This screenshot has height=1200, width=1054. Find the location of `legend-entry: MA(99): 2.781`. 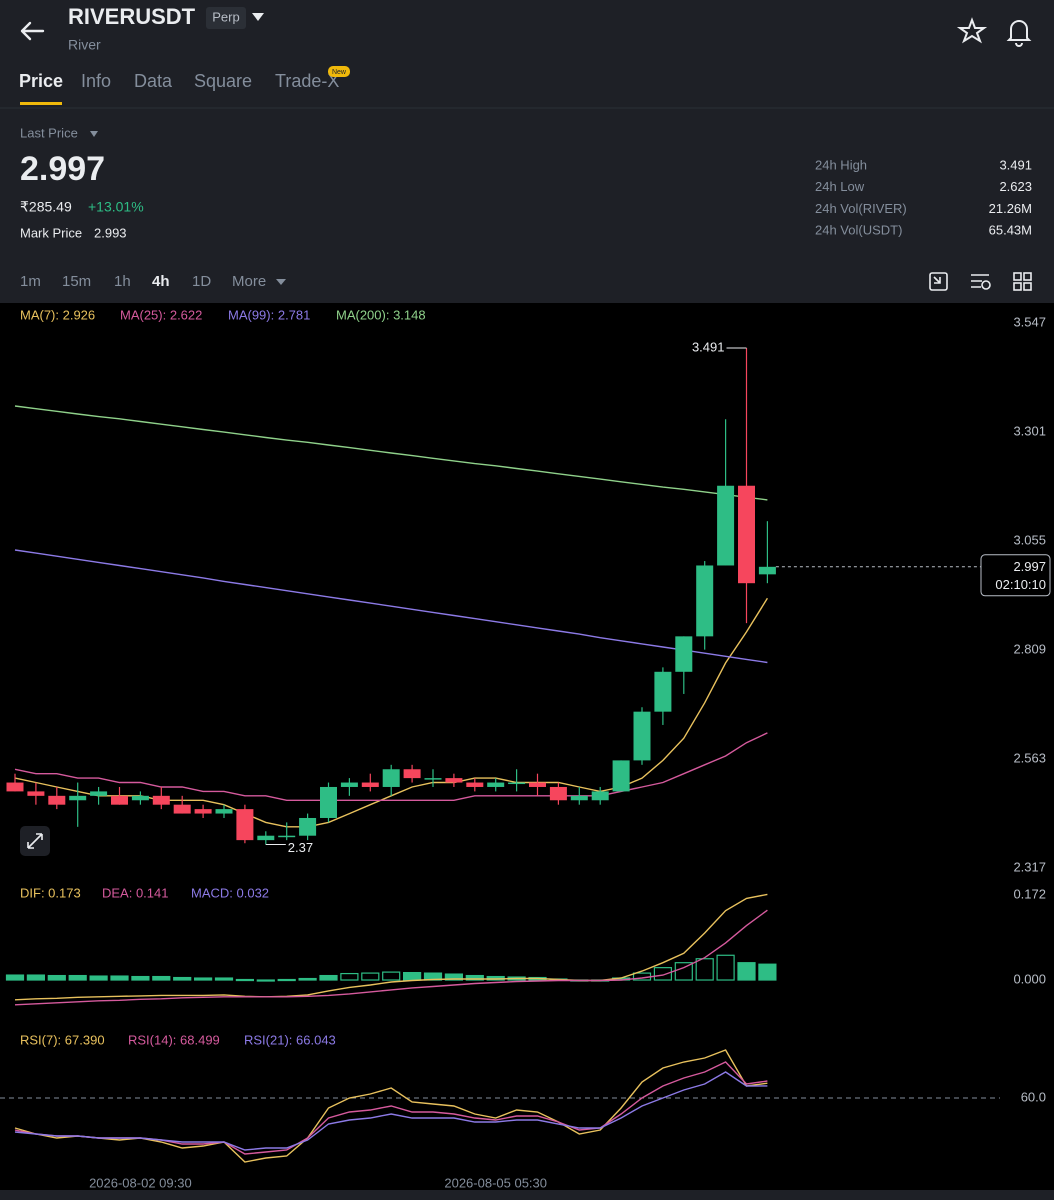

legend-entry: MA(99): 2.781 is located at coordinates (269, 314).